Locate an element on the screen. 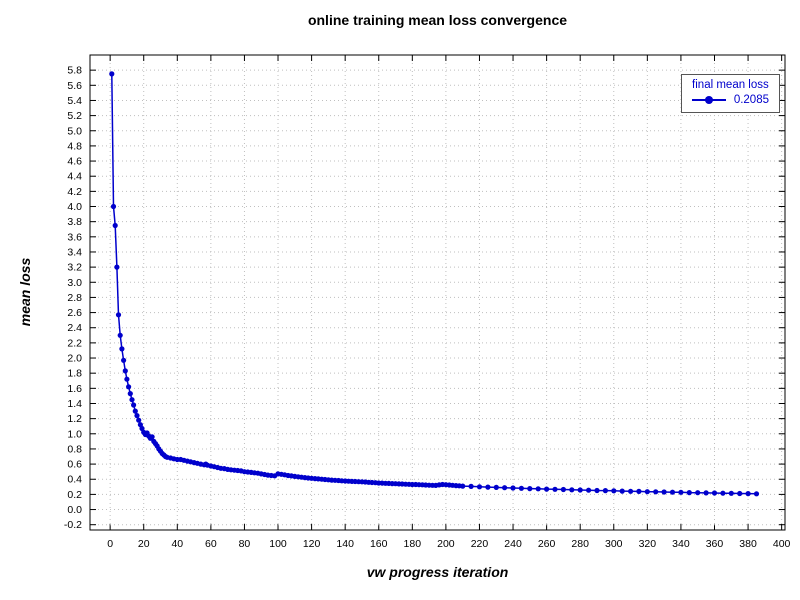 Image resolution: width=800 pixels, height=600 pixels. svg-text: 3.8 is located at coordinates (74, 222).